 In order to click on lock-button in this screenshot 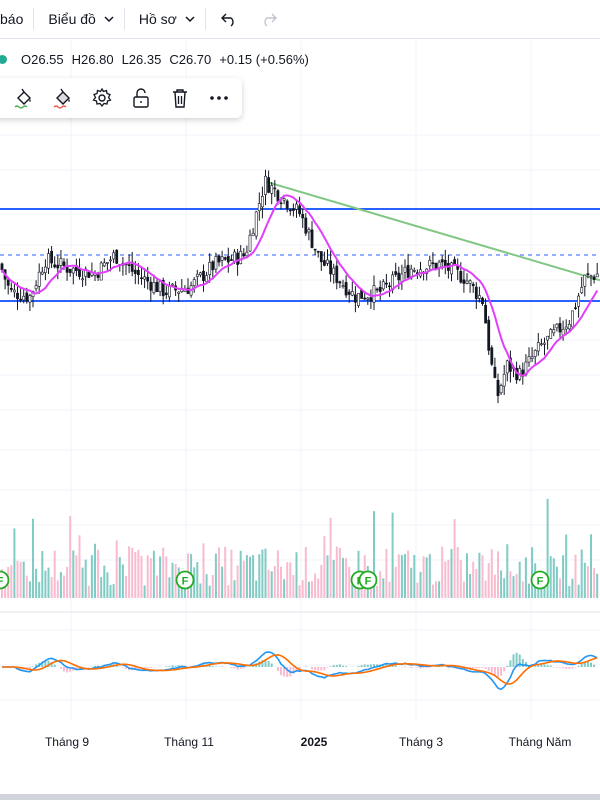, I will do `click(140, 98)`.